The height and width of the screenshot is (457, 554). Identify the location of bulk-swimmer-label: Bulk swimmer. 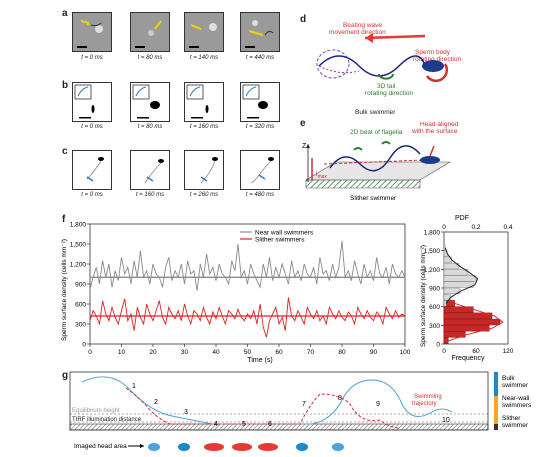
(375, 112).